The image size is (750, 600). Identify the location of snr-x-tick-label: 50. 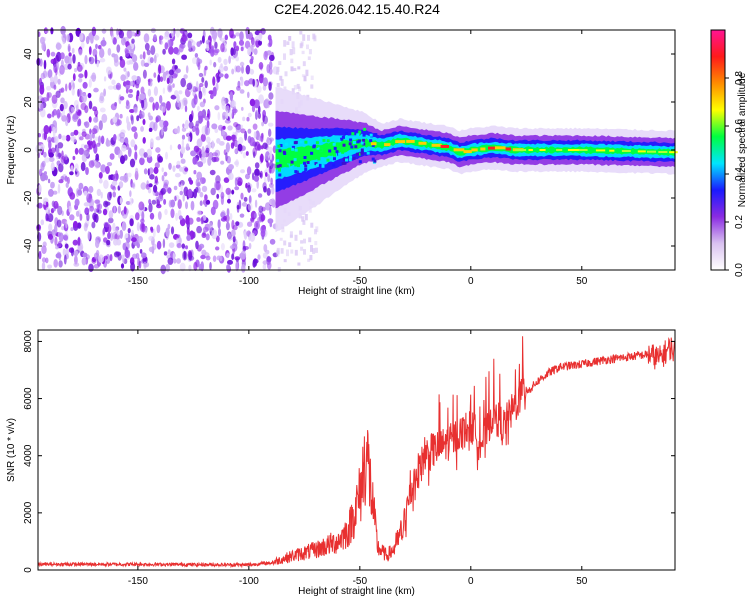
(582, 581).